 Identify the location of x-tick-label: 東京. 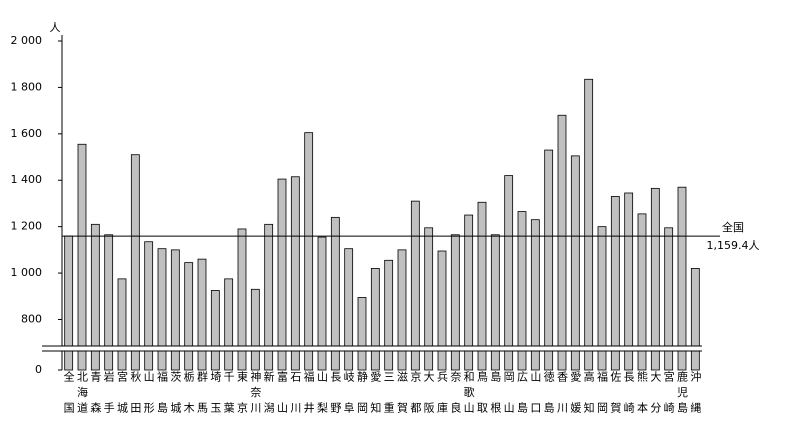
(242, 392).